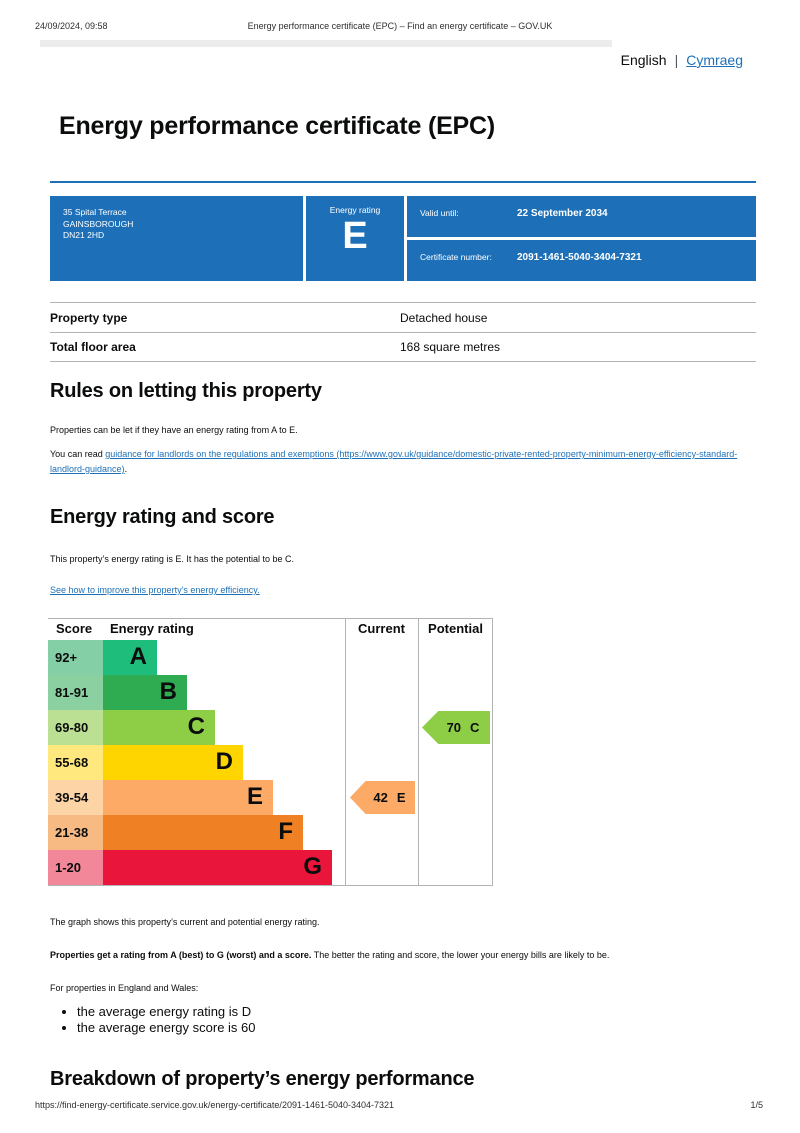 The height and width of the screenshot is (1133, 800). I want to click on language-current-english: English, so click(643, 60).